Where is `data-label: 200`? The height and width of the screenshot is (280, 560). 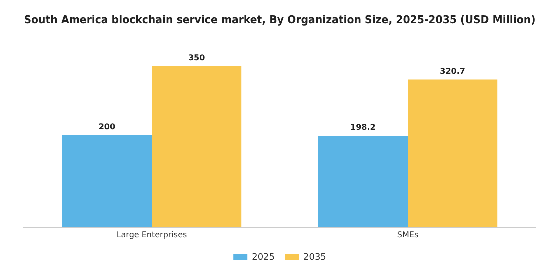 data-label: 200 is located at coordinates (107, 127).